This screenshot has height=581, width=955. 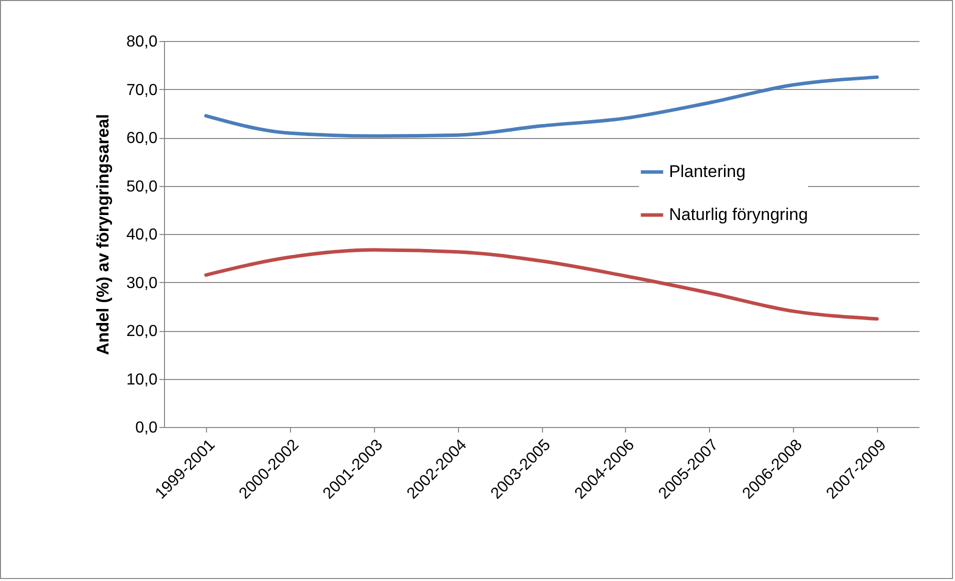 I want to click on legend-label: Naturlig föryngring, so click(x=738, y=214).